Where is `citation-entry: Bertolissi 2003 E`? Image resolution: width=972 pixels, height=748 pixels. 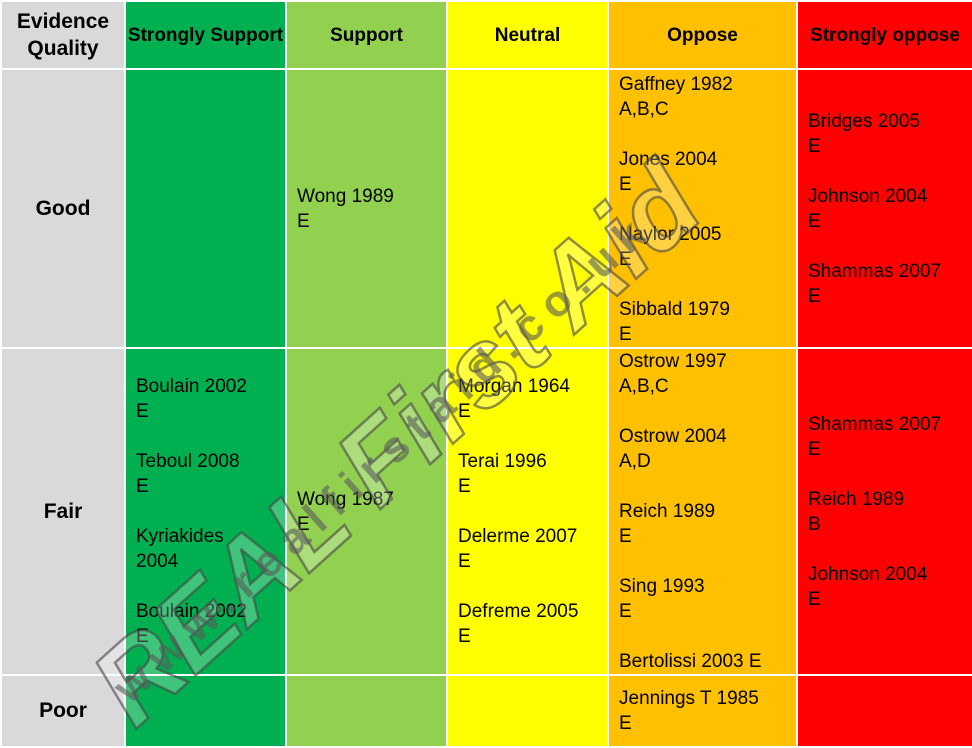 citation-entry: Bertolissi 2003 E is located at coordinates (704, 661).